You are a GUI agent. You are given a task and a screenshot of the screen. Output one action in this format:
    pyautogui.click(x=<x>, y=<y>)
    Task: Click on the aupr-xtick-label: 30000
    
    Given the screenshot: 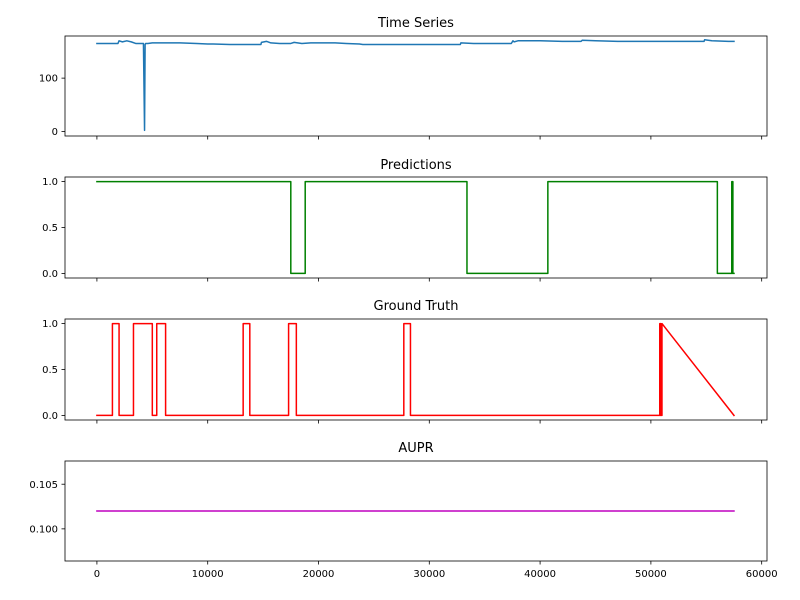 What is the action you would take?
    pyautogui.click(x=429, y=574)
    